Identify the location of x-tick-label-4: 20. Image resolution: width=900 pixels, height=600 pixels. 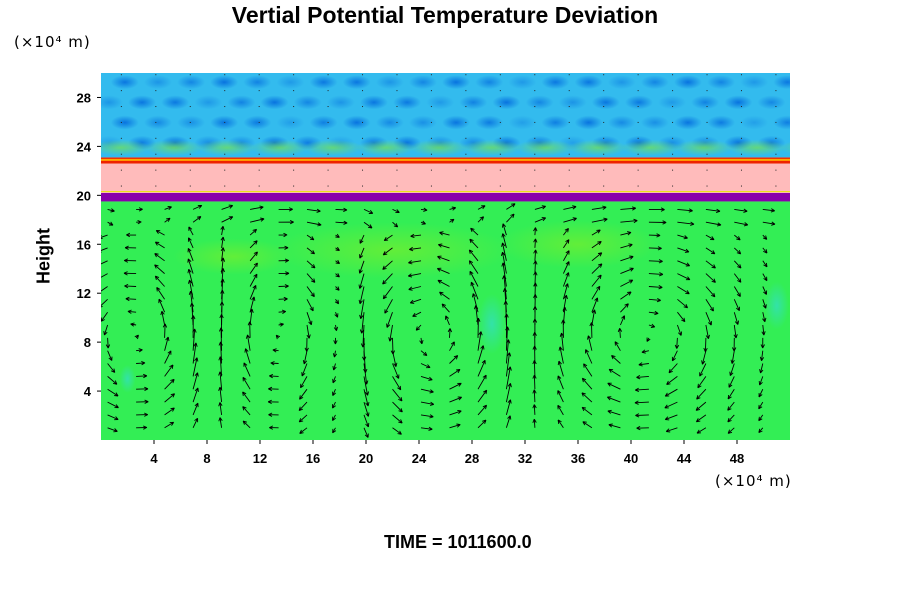
(366, 458).